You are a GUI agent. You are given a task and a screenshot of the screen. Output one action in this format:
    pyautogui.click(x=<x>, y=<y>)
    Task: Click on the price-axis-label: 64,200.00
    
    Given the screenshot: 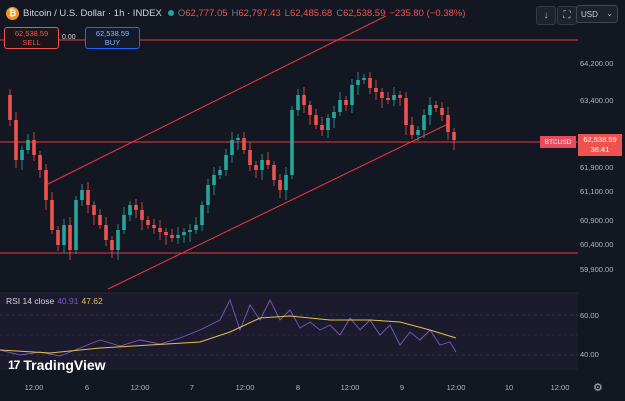 What is the action you would take?
    pyautogui.click(x=597, y=63)
    